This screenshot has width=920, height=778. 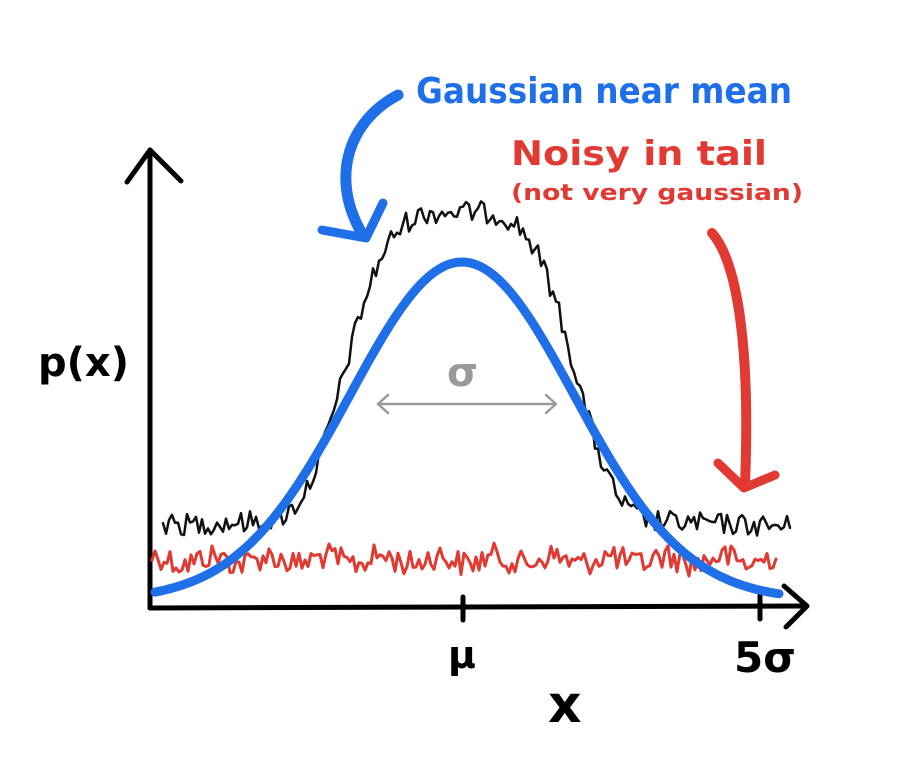 I want to click on sigma-width-left-arrowhead, so click(x=383, y=404).